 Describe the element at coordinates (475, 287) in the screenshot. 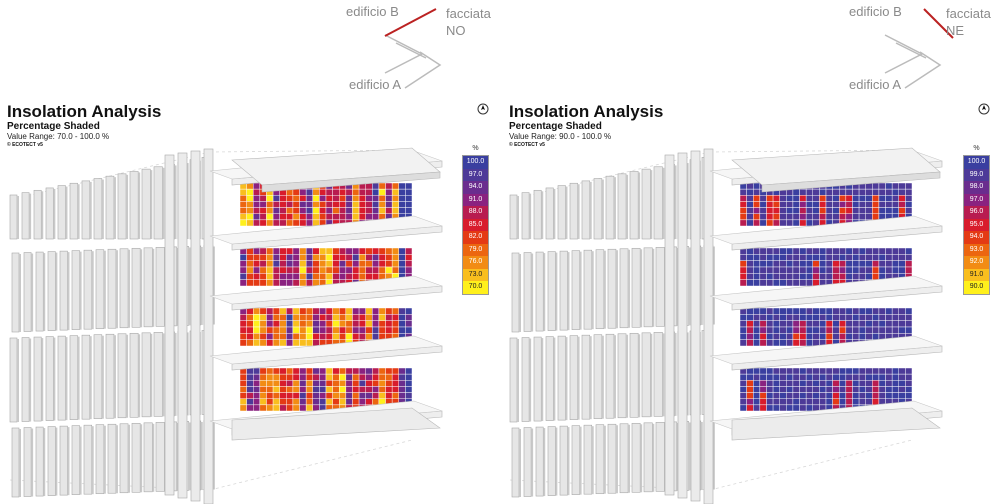

I see `legend-item: 70.0` at that location.